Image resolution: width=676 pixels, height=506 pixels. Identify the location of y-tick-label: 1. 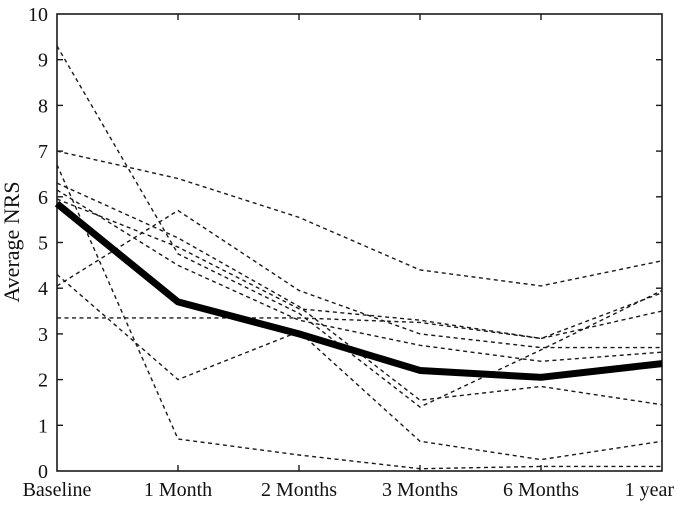
(43, 426).